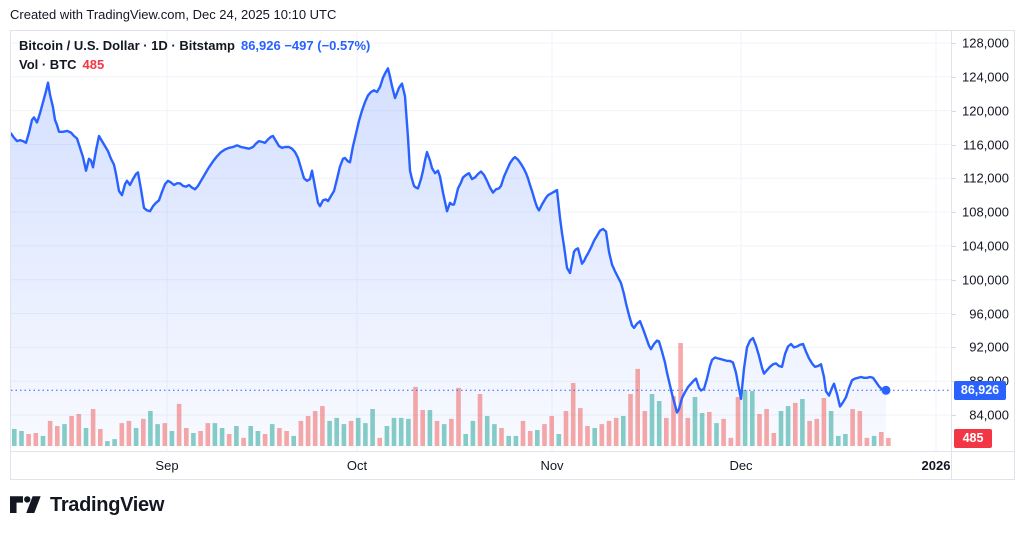 This screenshot has height=539, width=1024. What do you see at coordinates (127, 45) in the screenshot?
I see `symbol-title: Bitcoin / U.S. Dollar · 1D · Bitstamp` at bounding box center [127, 45].